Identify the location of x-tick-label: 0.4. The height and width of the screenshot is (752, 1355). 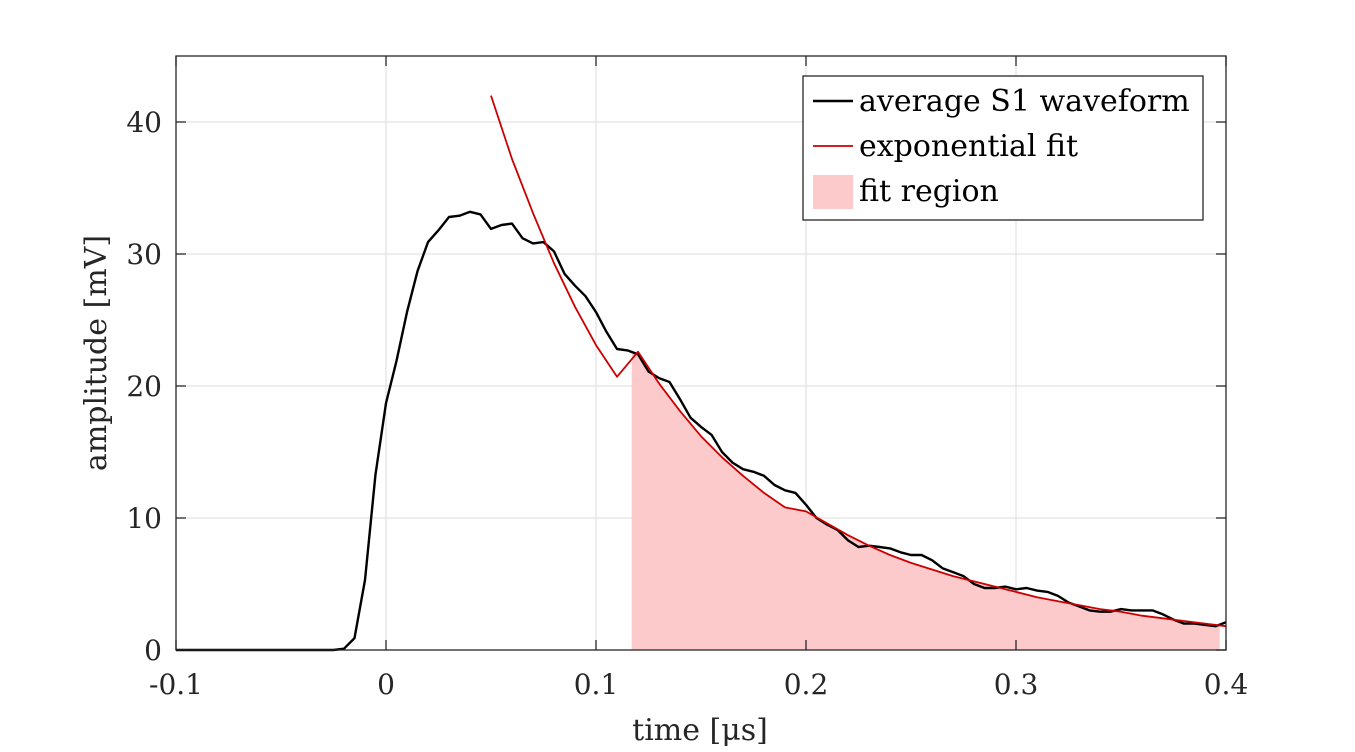
(1226, 684).